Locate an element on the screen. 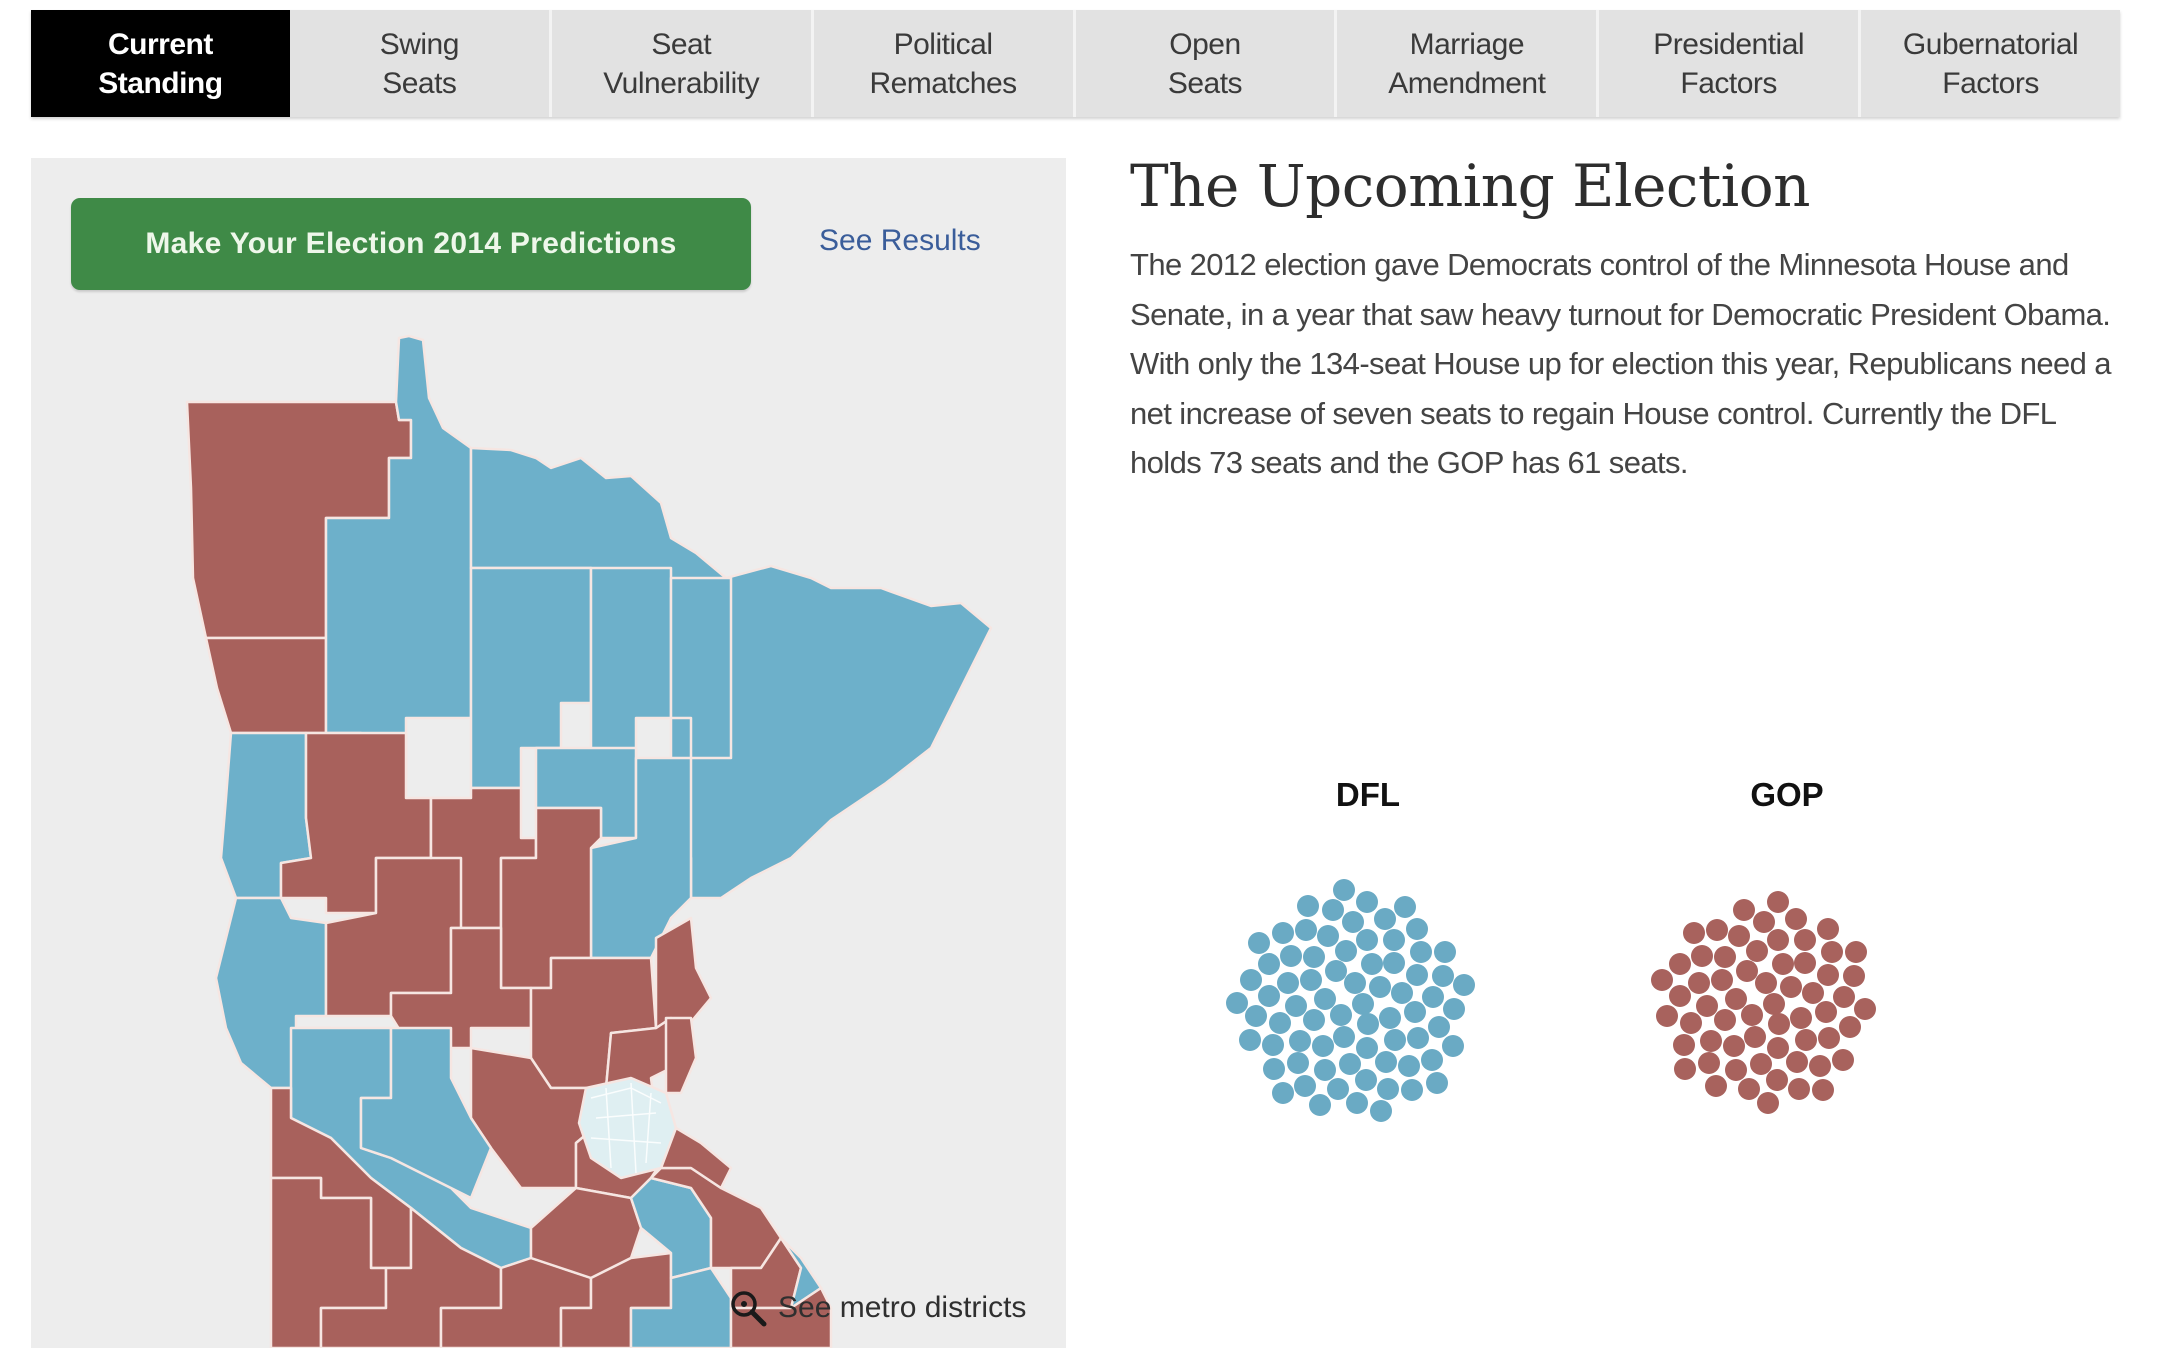 This screenshot has height=1361, width=2160. see-metro-districts-link: See metro districts is located at coordinates (877, 1308).